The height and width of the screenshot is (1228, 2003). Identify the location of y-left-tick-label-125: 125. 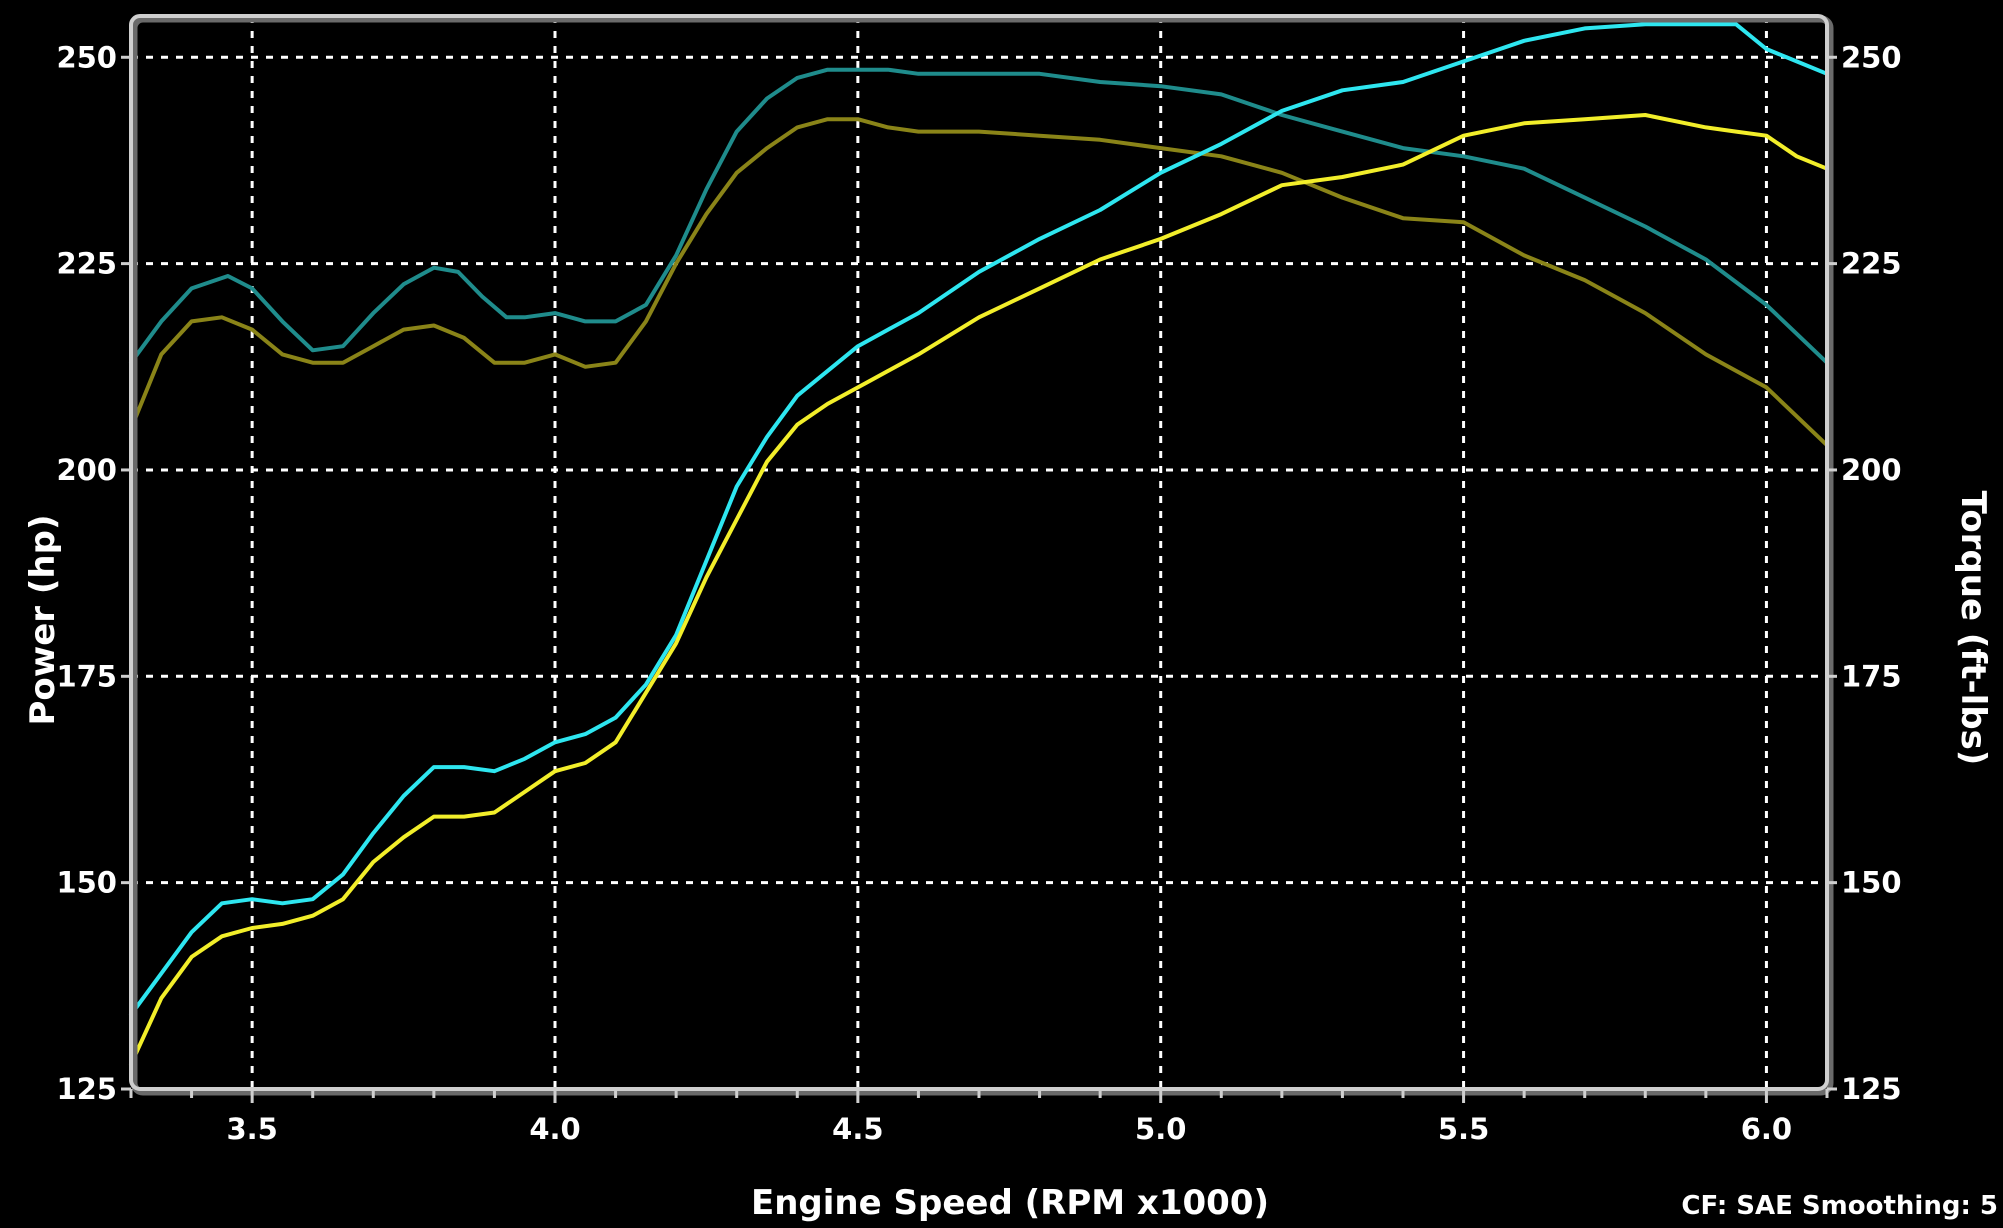
(86, 1089).